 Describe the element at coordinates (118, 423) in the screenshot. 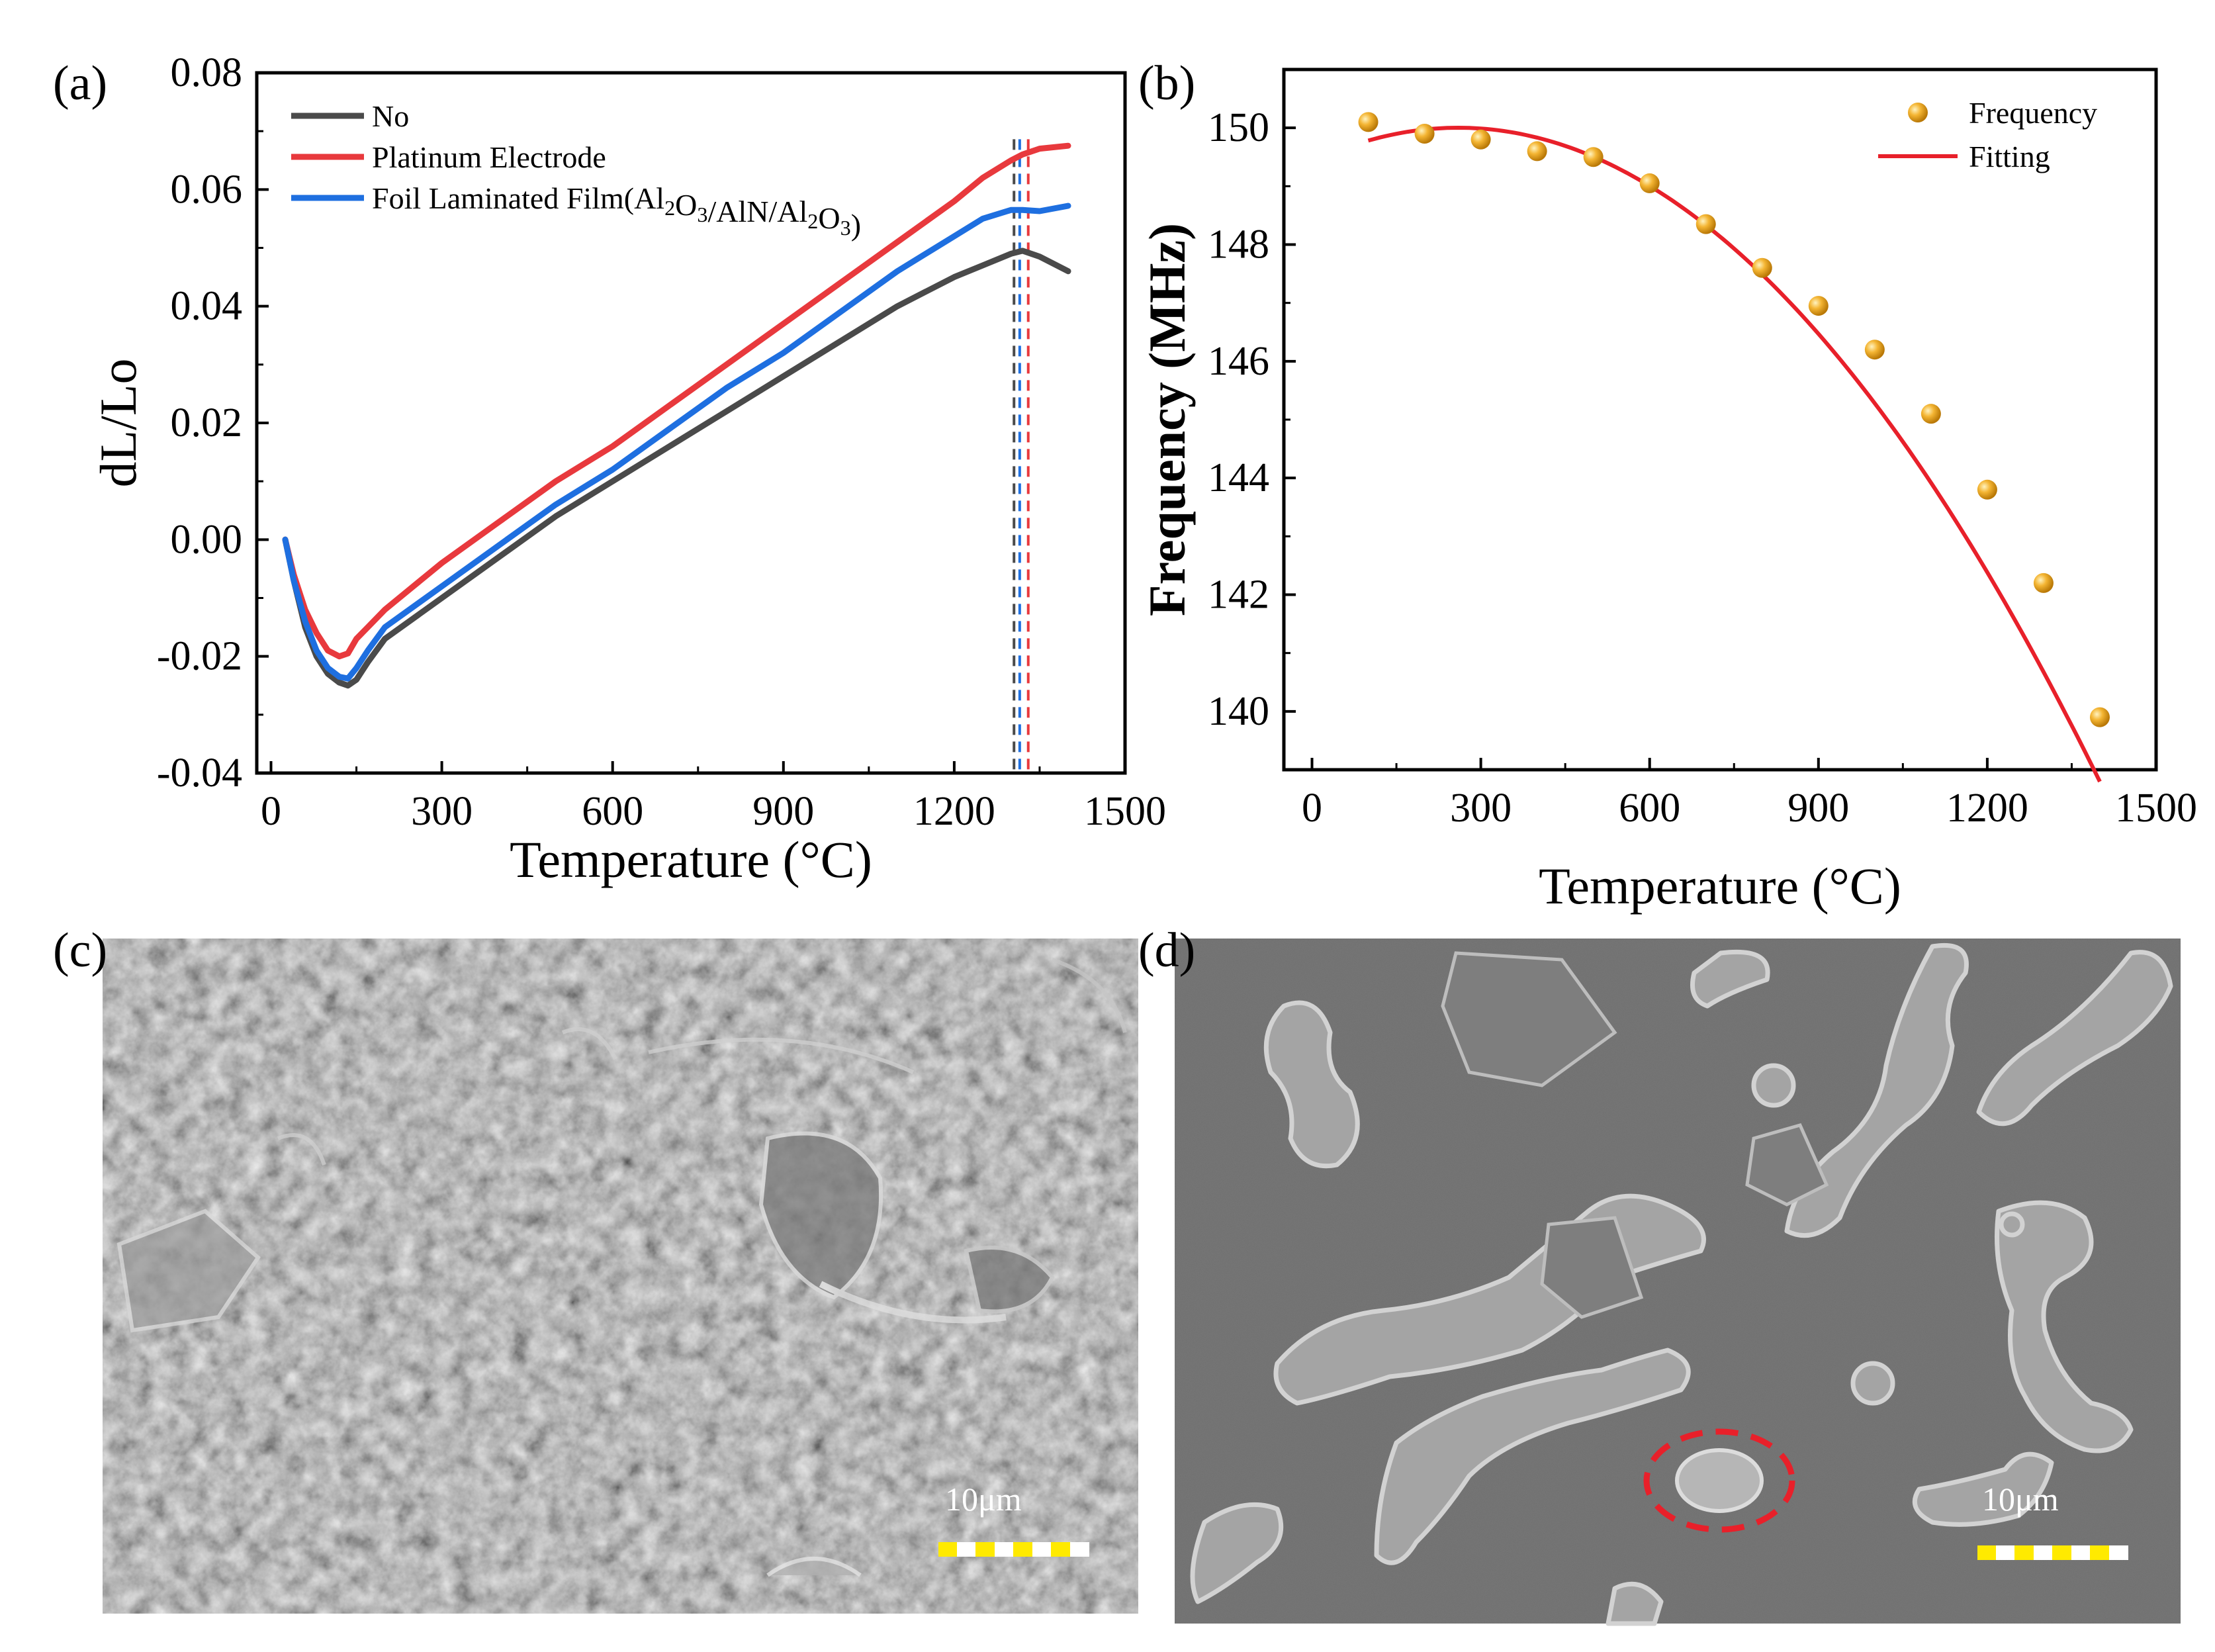

I see `chart-a-y-axis-title: dL/Lo` at that location.